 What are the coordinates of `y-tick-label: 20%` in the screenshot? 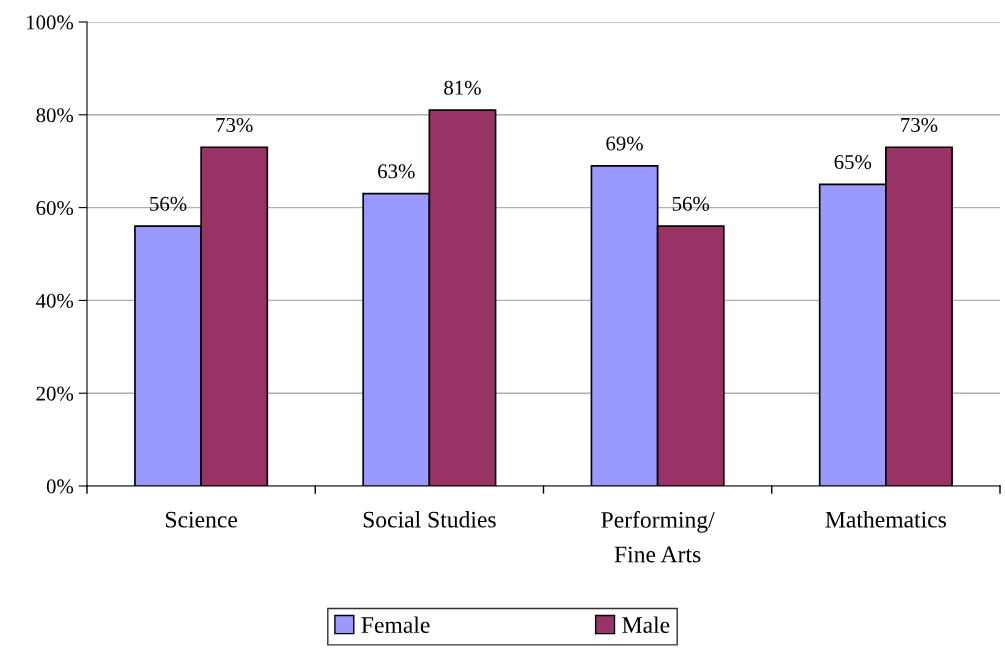 It's located at (55, 393).